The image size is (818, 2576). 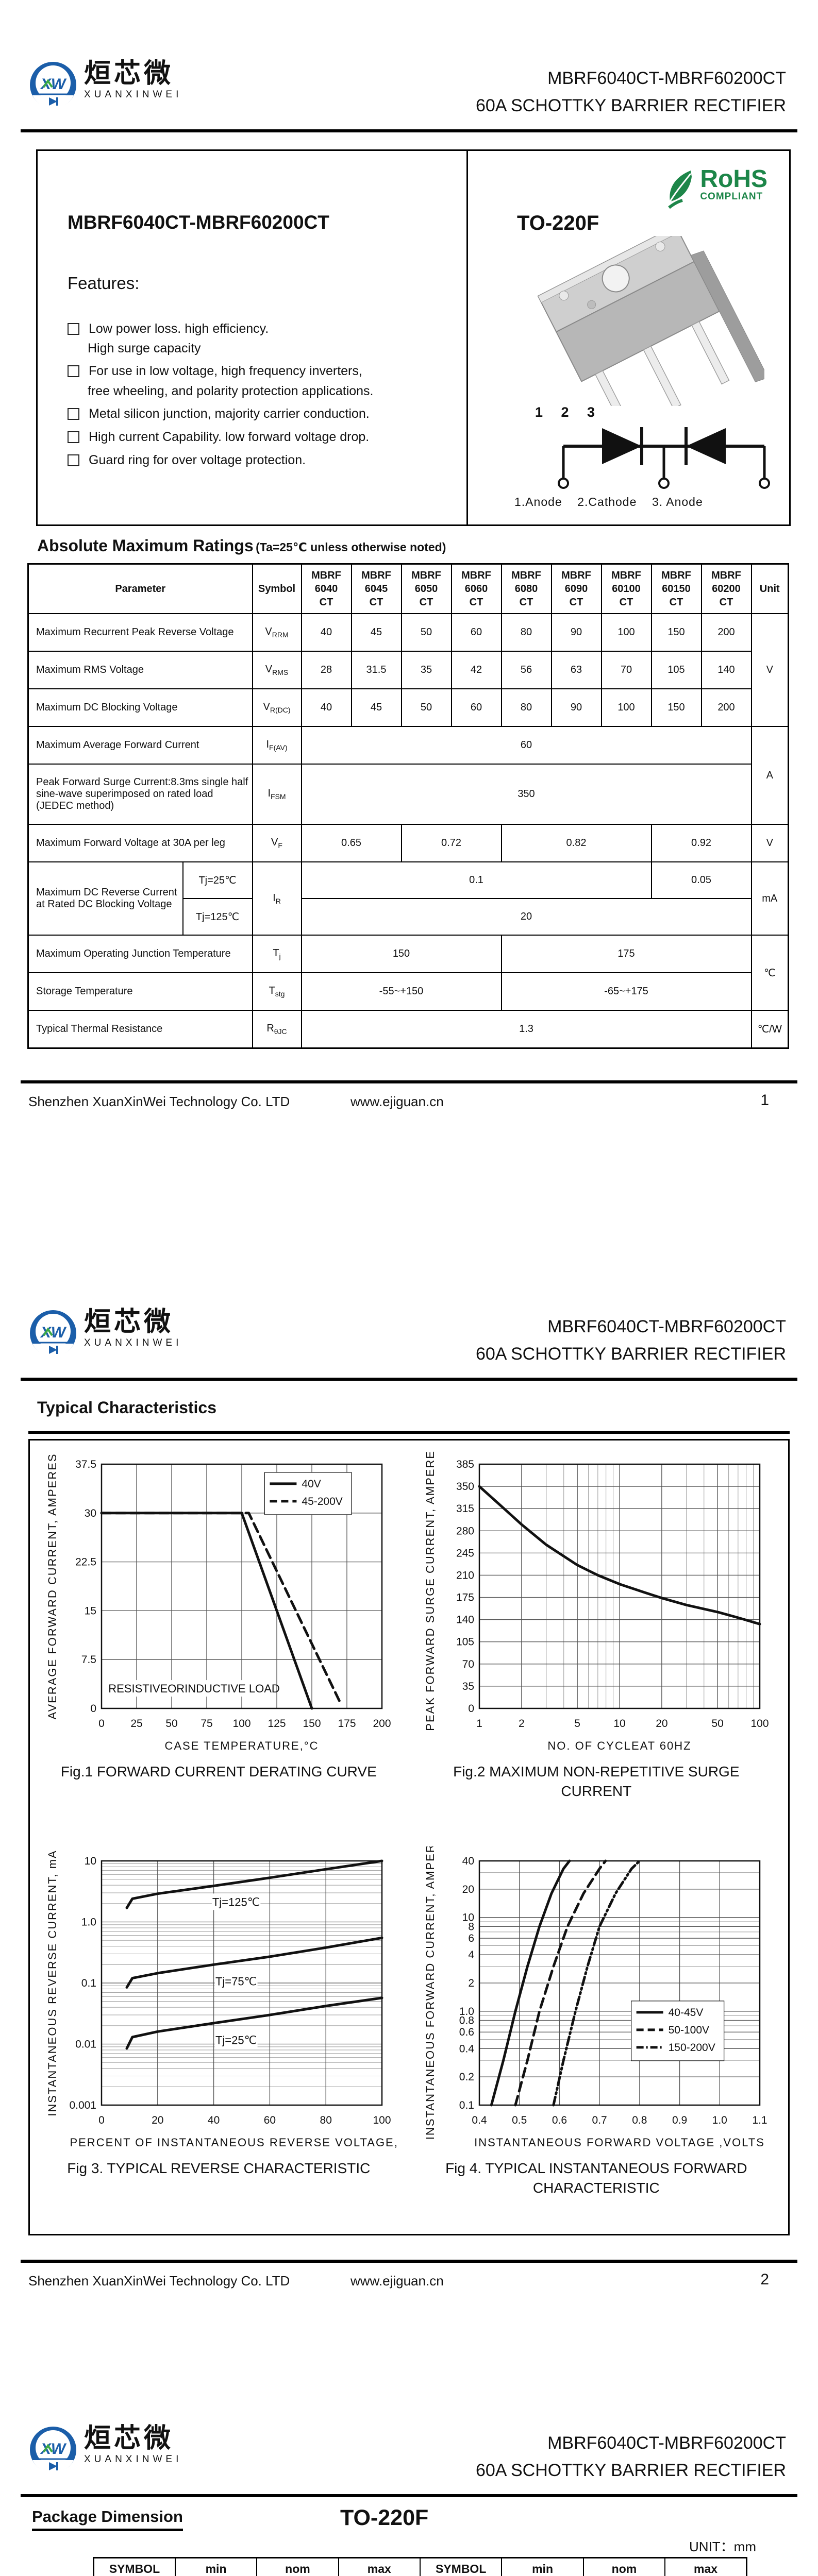 I want to click on table-cell: nom, so click(x=624, y=2566).